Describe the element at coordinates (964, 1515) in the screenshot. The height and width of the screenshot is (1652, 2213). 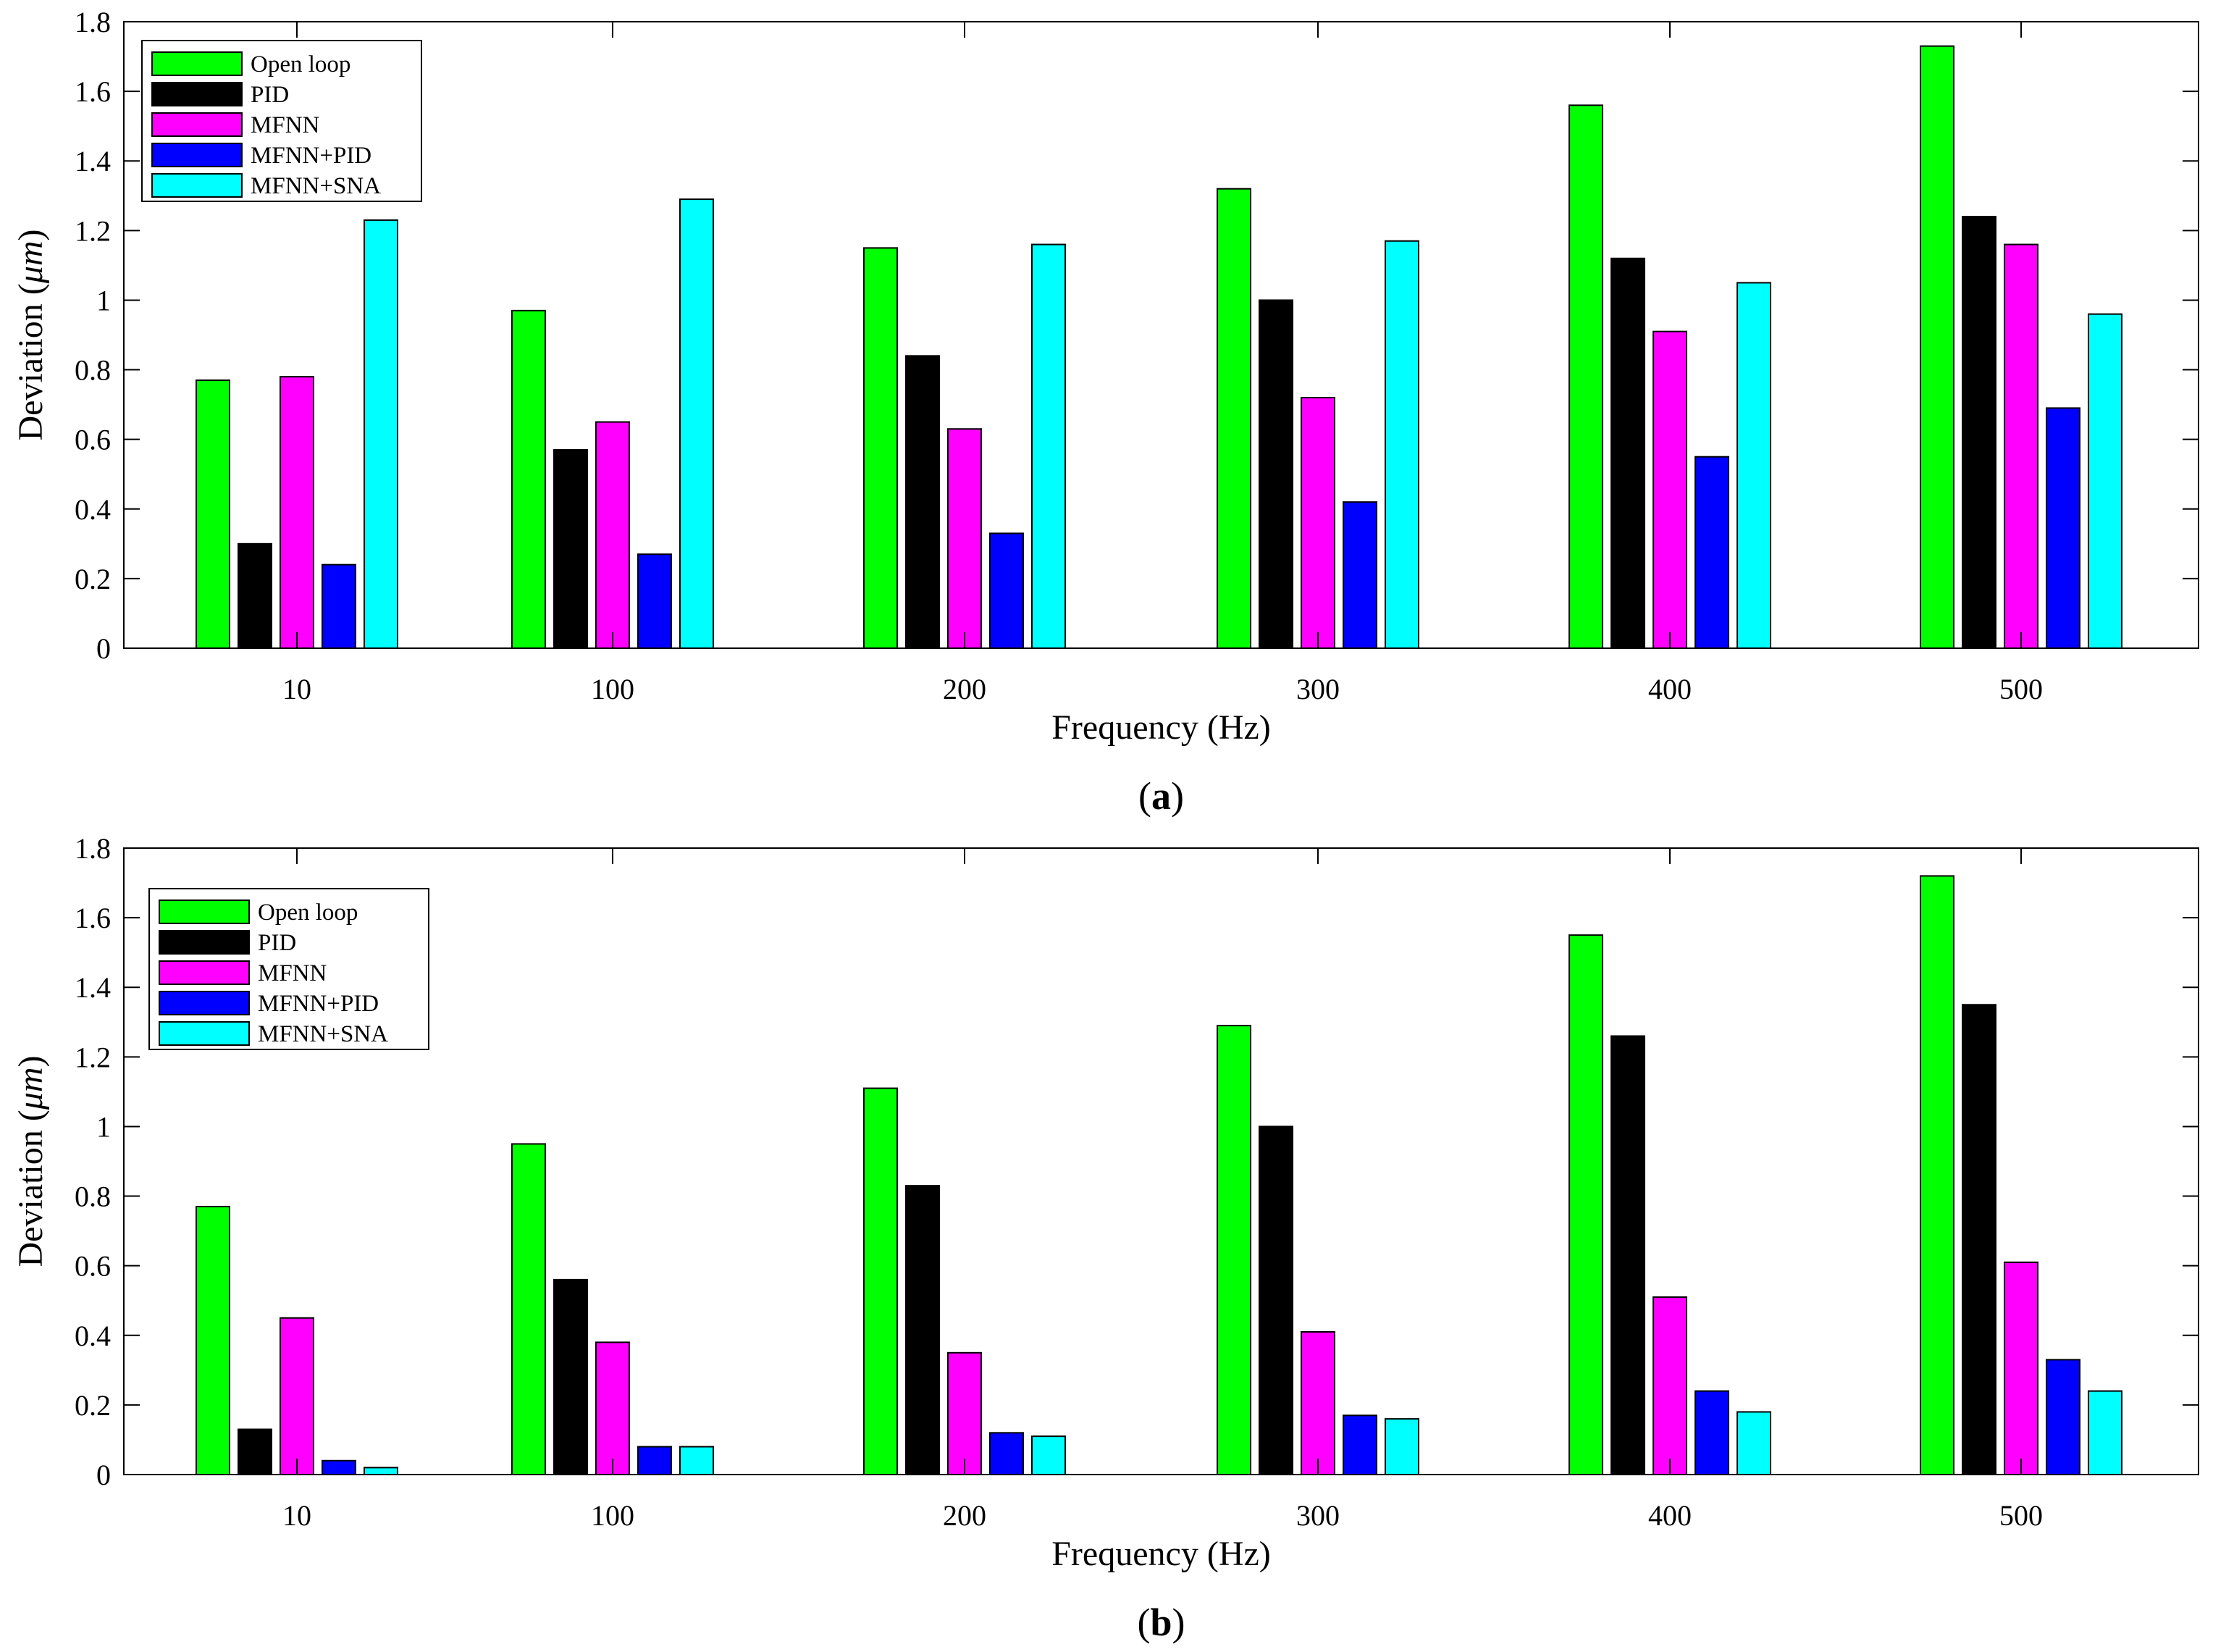
I see `x-tick-label-200: 200` at that location.